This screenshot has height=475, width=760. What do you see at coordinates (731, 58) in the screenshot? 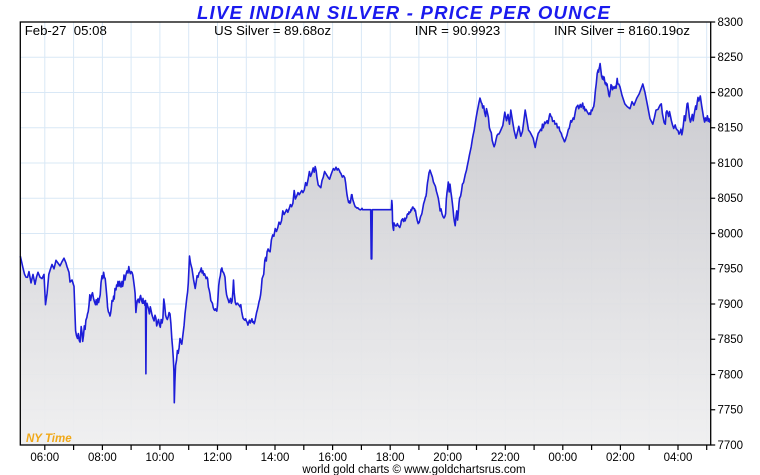
I see `svg-text: 8250` at bounding box center [731, 58].